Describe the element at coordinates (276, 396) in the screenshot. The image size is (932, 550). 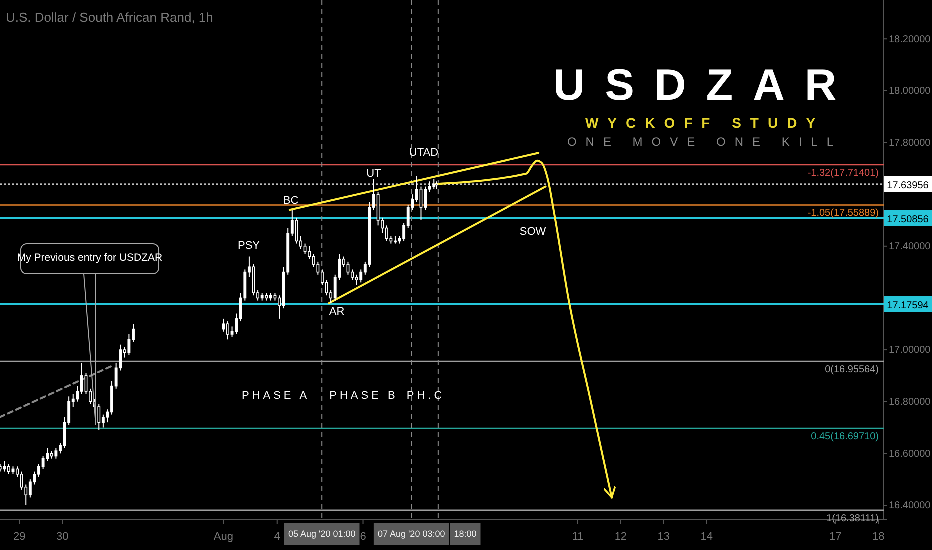
I see `annotation: PHASE A` at that location.